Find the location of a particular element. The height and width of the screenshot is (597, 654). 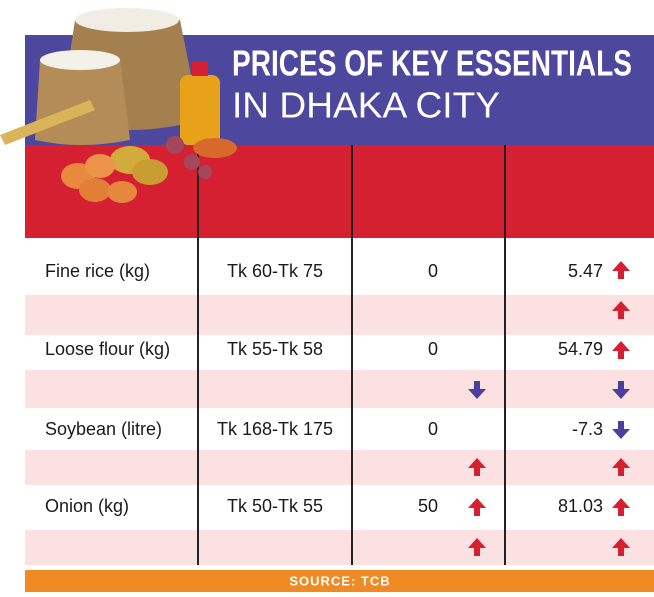

change-percent: 54.79 is located at coordinates (580, 349).